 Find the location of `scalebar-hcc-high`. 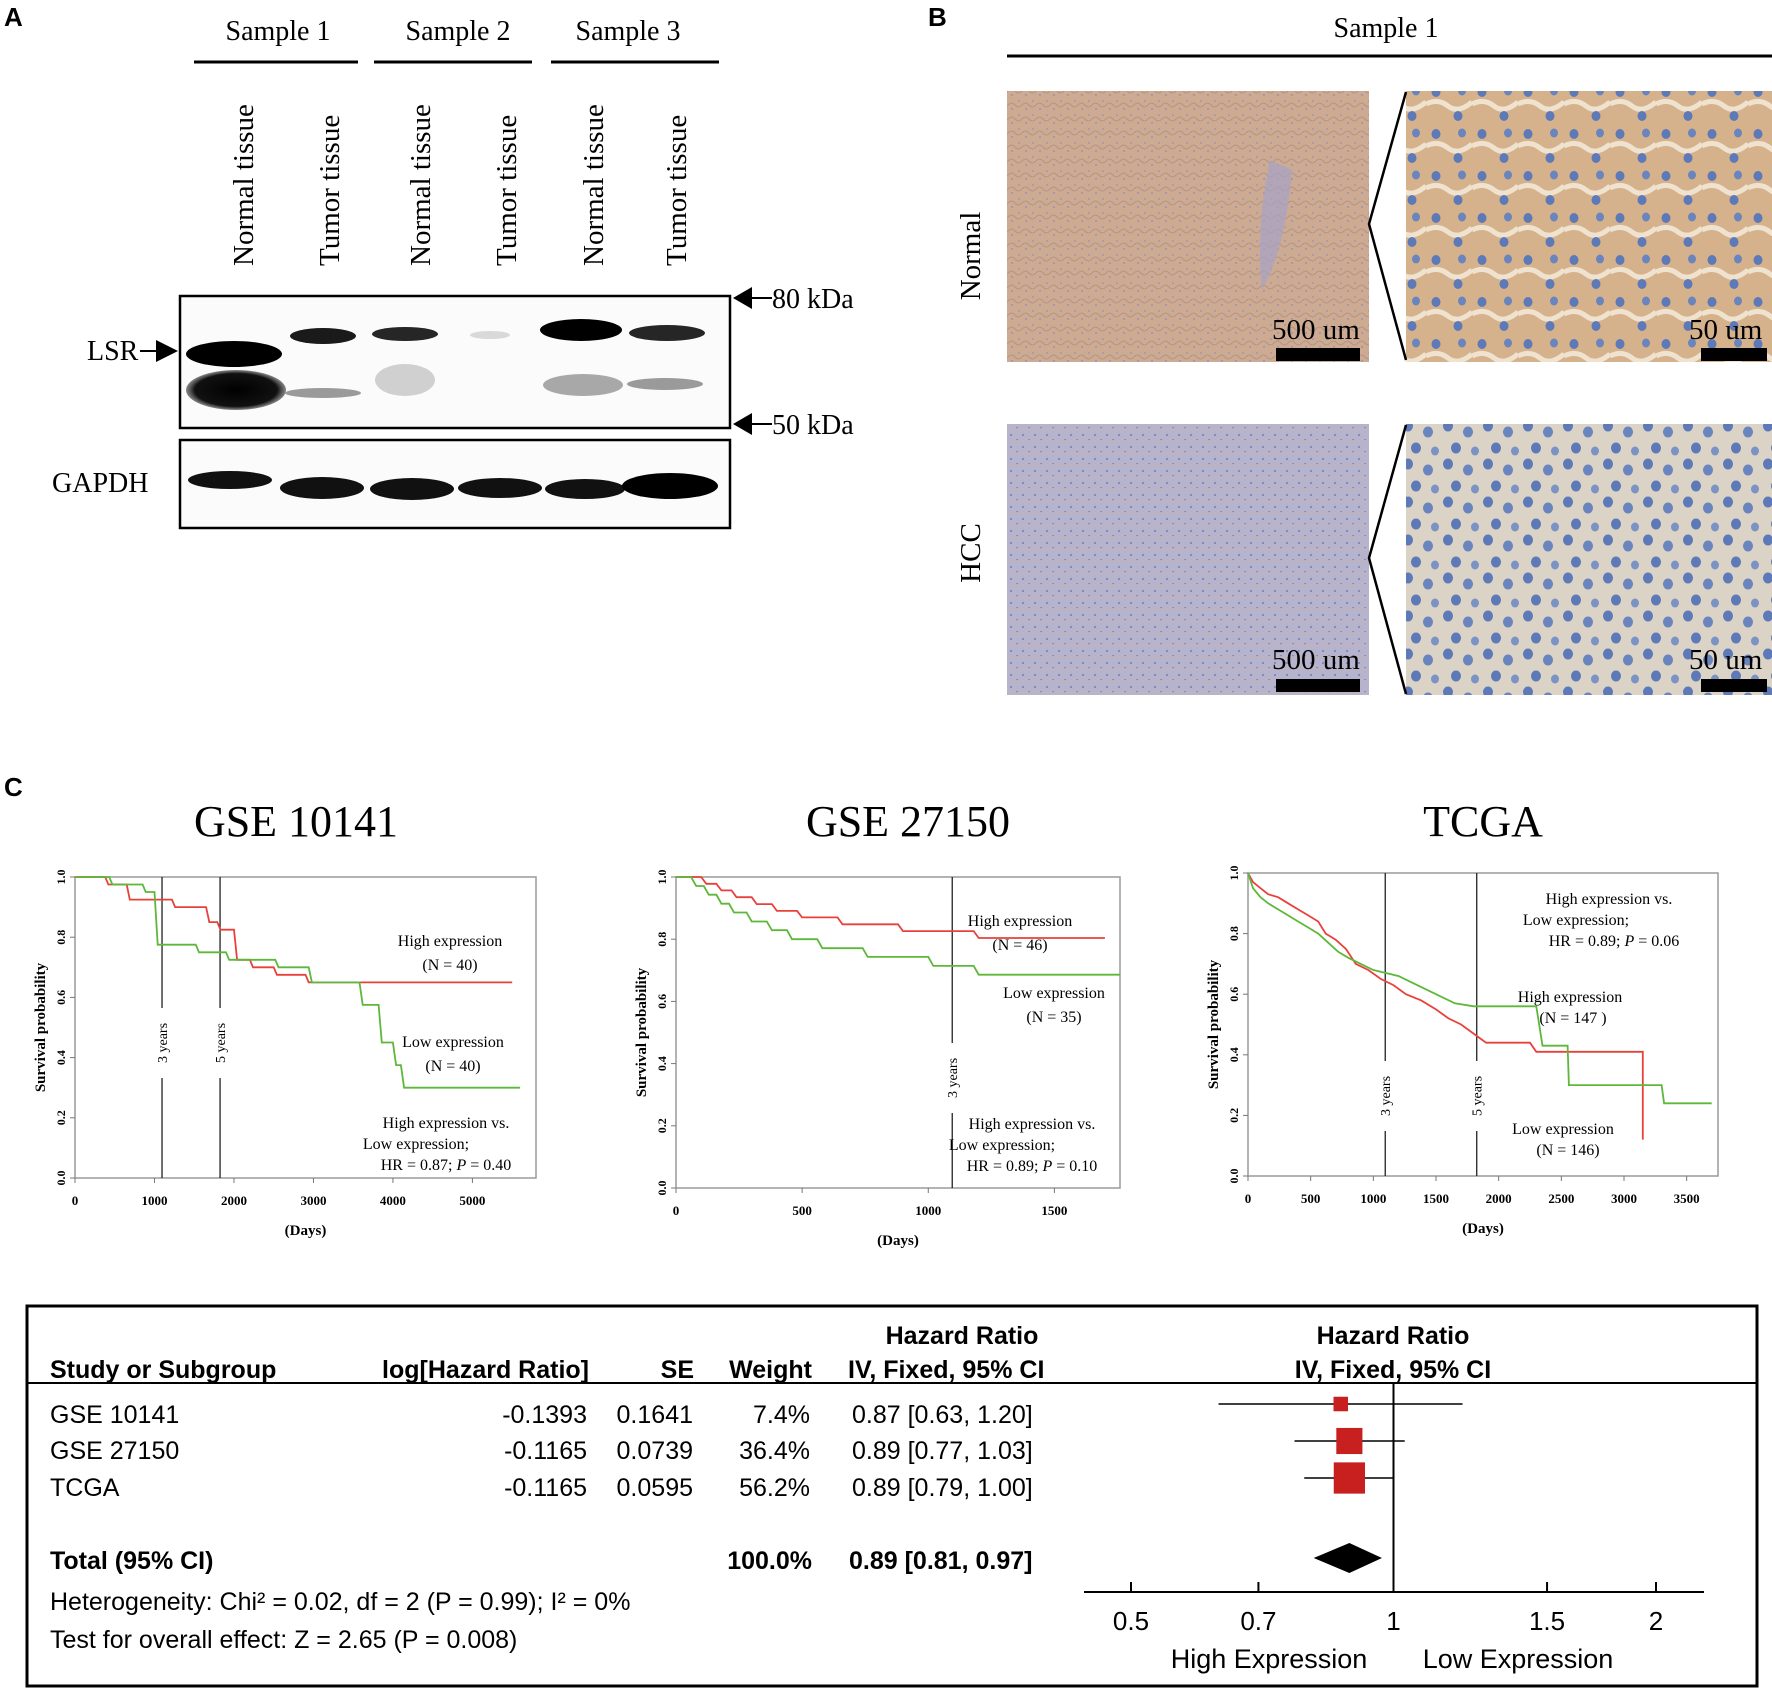

scalebar-hcc-high is located at coordinates (1734, 685).